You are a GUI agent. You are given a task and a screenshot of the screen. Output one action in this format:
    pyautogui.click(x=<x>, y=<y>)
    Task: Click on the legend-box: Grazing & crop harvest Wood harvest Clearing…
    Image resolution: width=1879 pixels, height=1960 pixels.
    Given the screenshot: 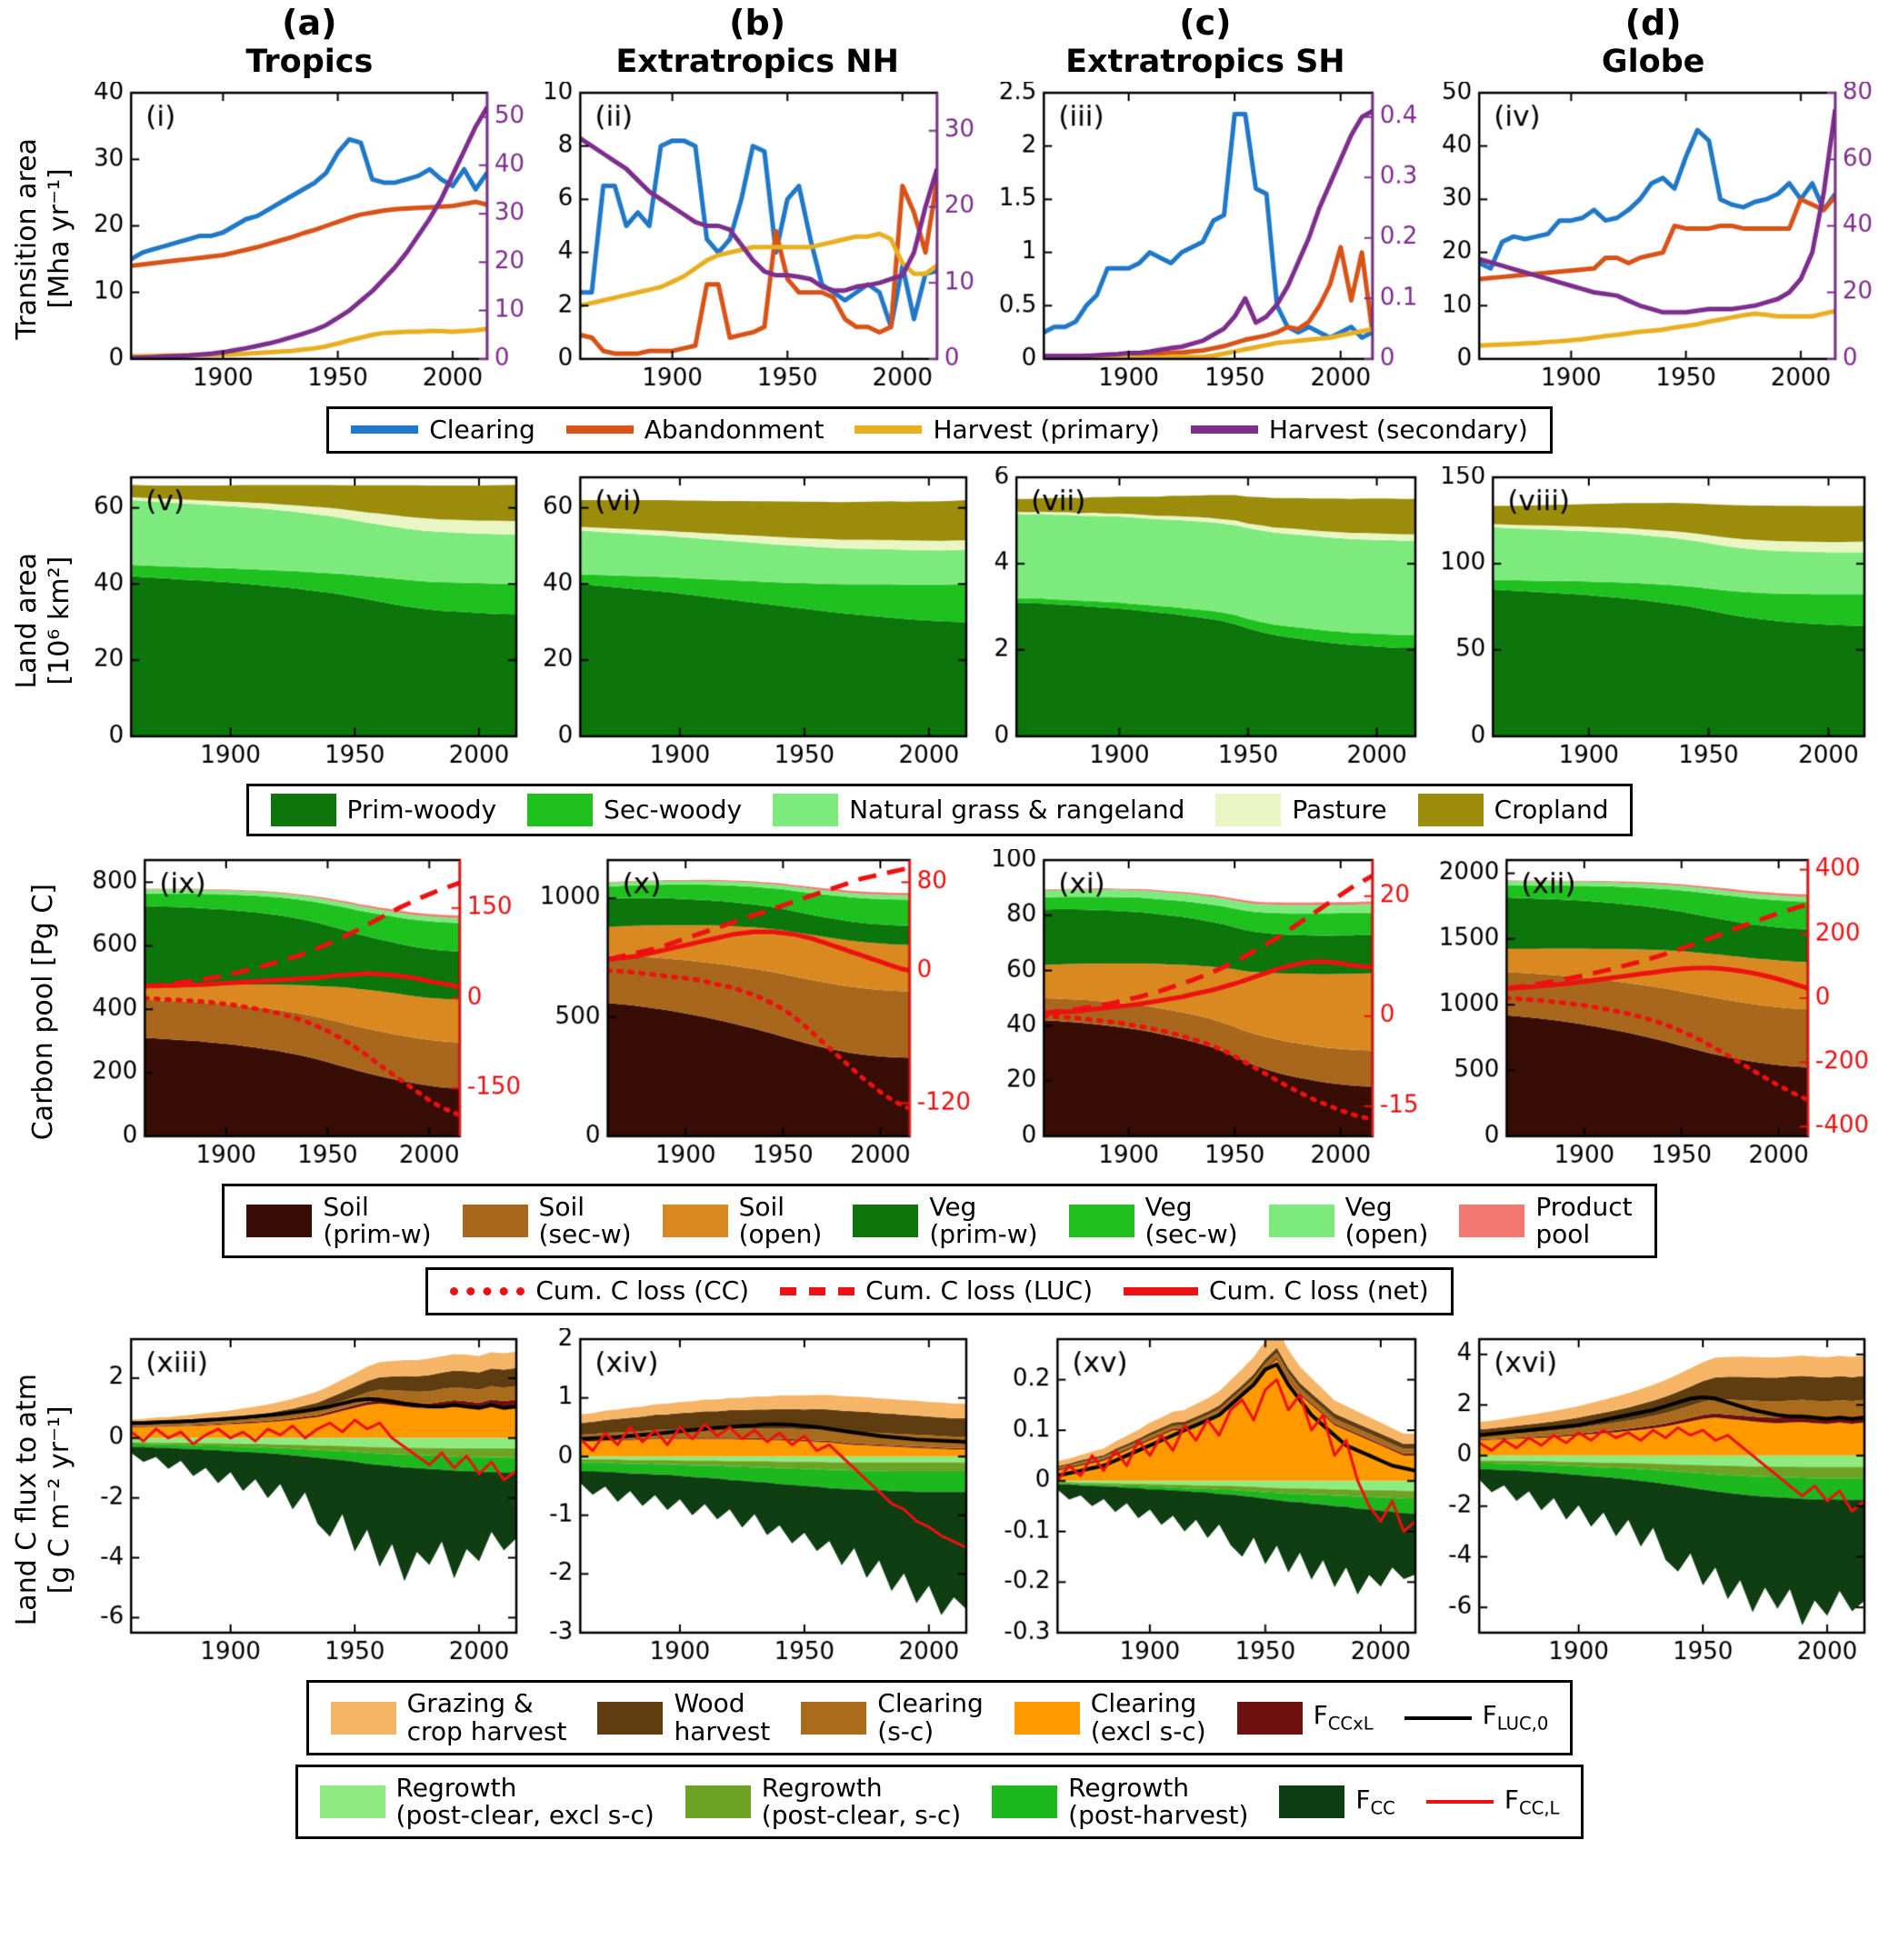 What is the action you would take?
    pyautogui.click(x=939, y=1718)
    